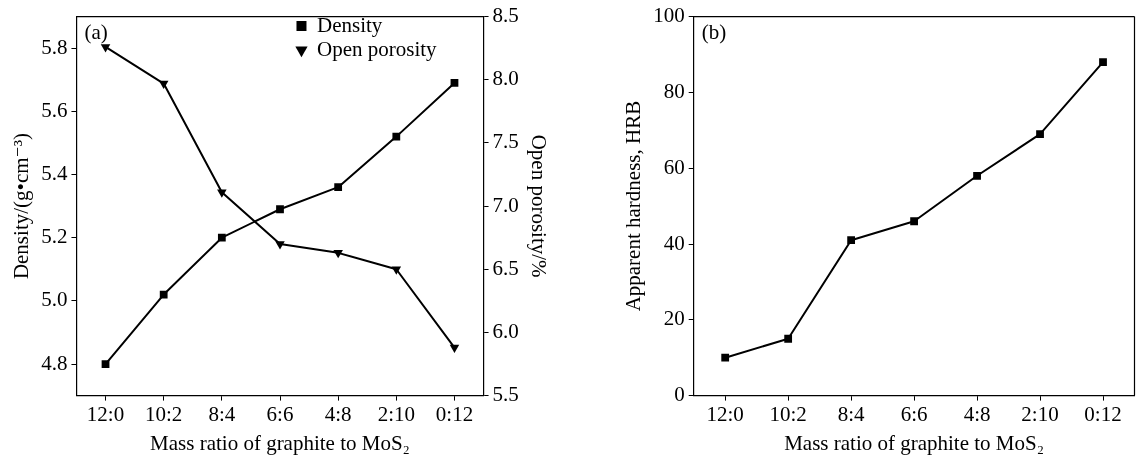 The image size is (1140, 463). What do you see at coordinates (96, 31) in the screenshot?
I see `annotation: (a)` at bounding box center [96, 31].